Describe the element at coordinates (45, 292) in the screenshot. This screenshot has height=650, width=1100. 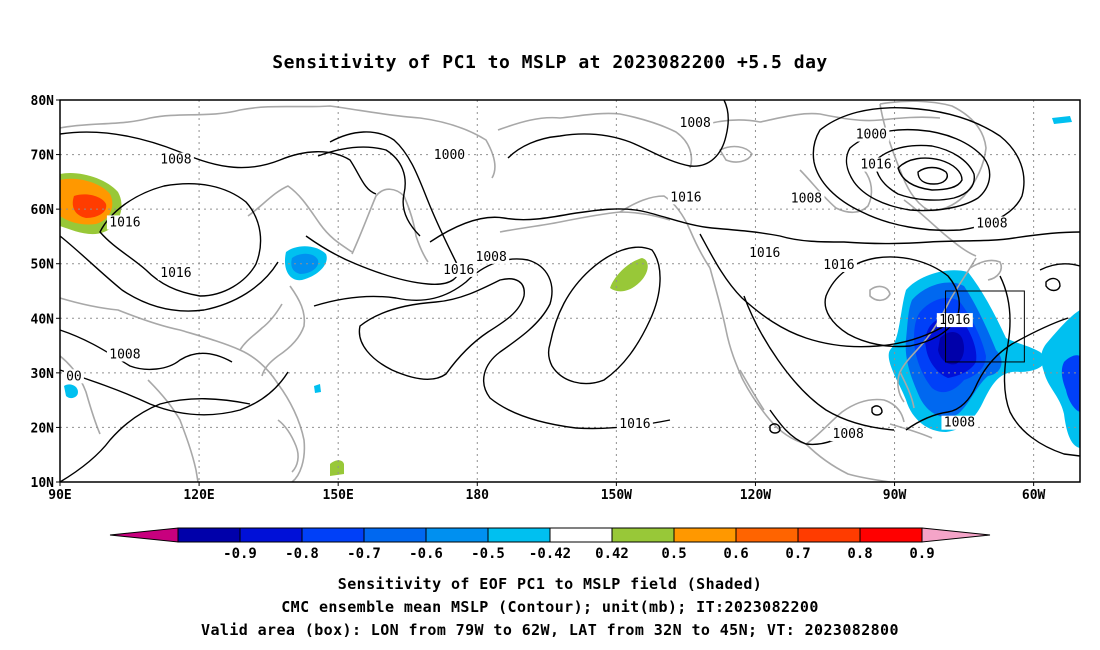
I see `latitude-labels: 80N 70N 60N 50N 40N 30N 20N 10N` at that location.